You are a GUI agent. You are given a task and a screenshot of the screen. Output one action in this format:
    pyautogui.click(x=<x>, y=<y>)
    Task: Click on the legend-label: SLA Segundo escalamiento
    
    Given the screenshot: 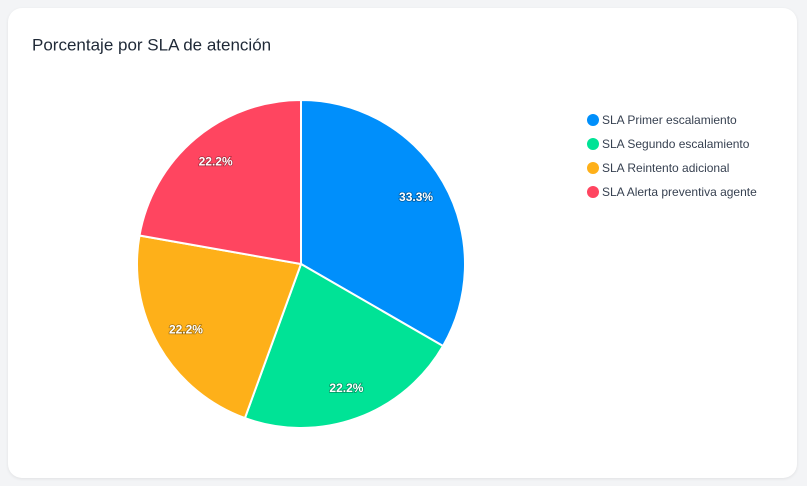 What is the action you would take?
    pyautogui.click(x=676, y=144)
    